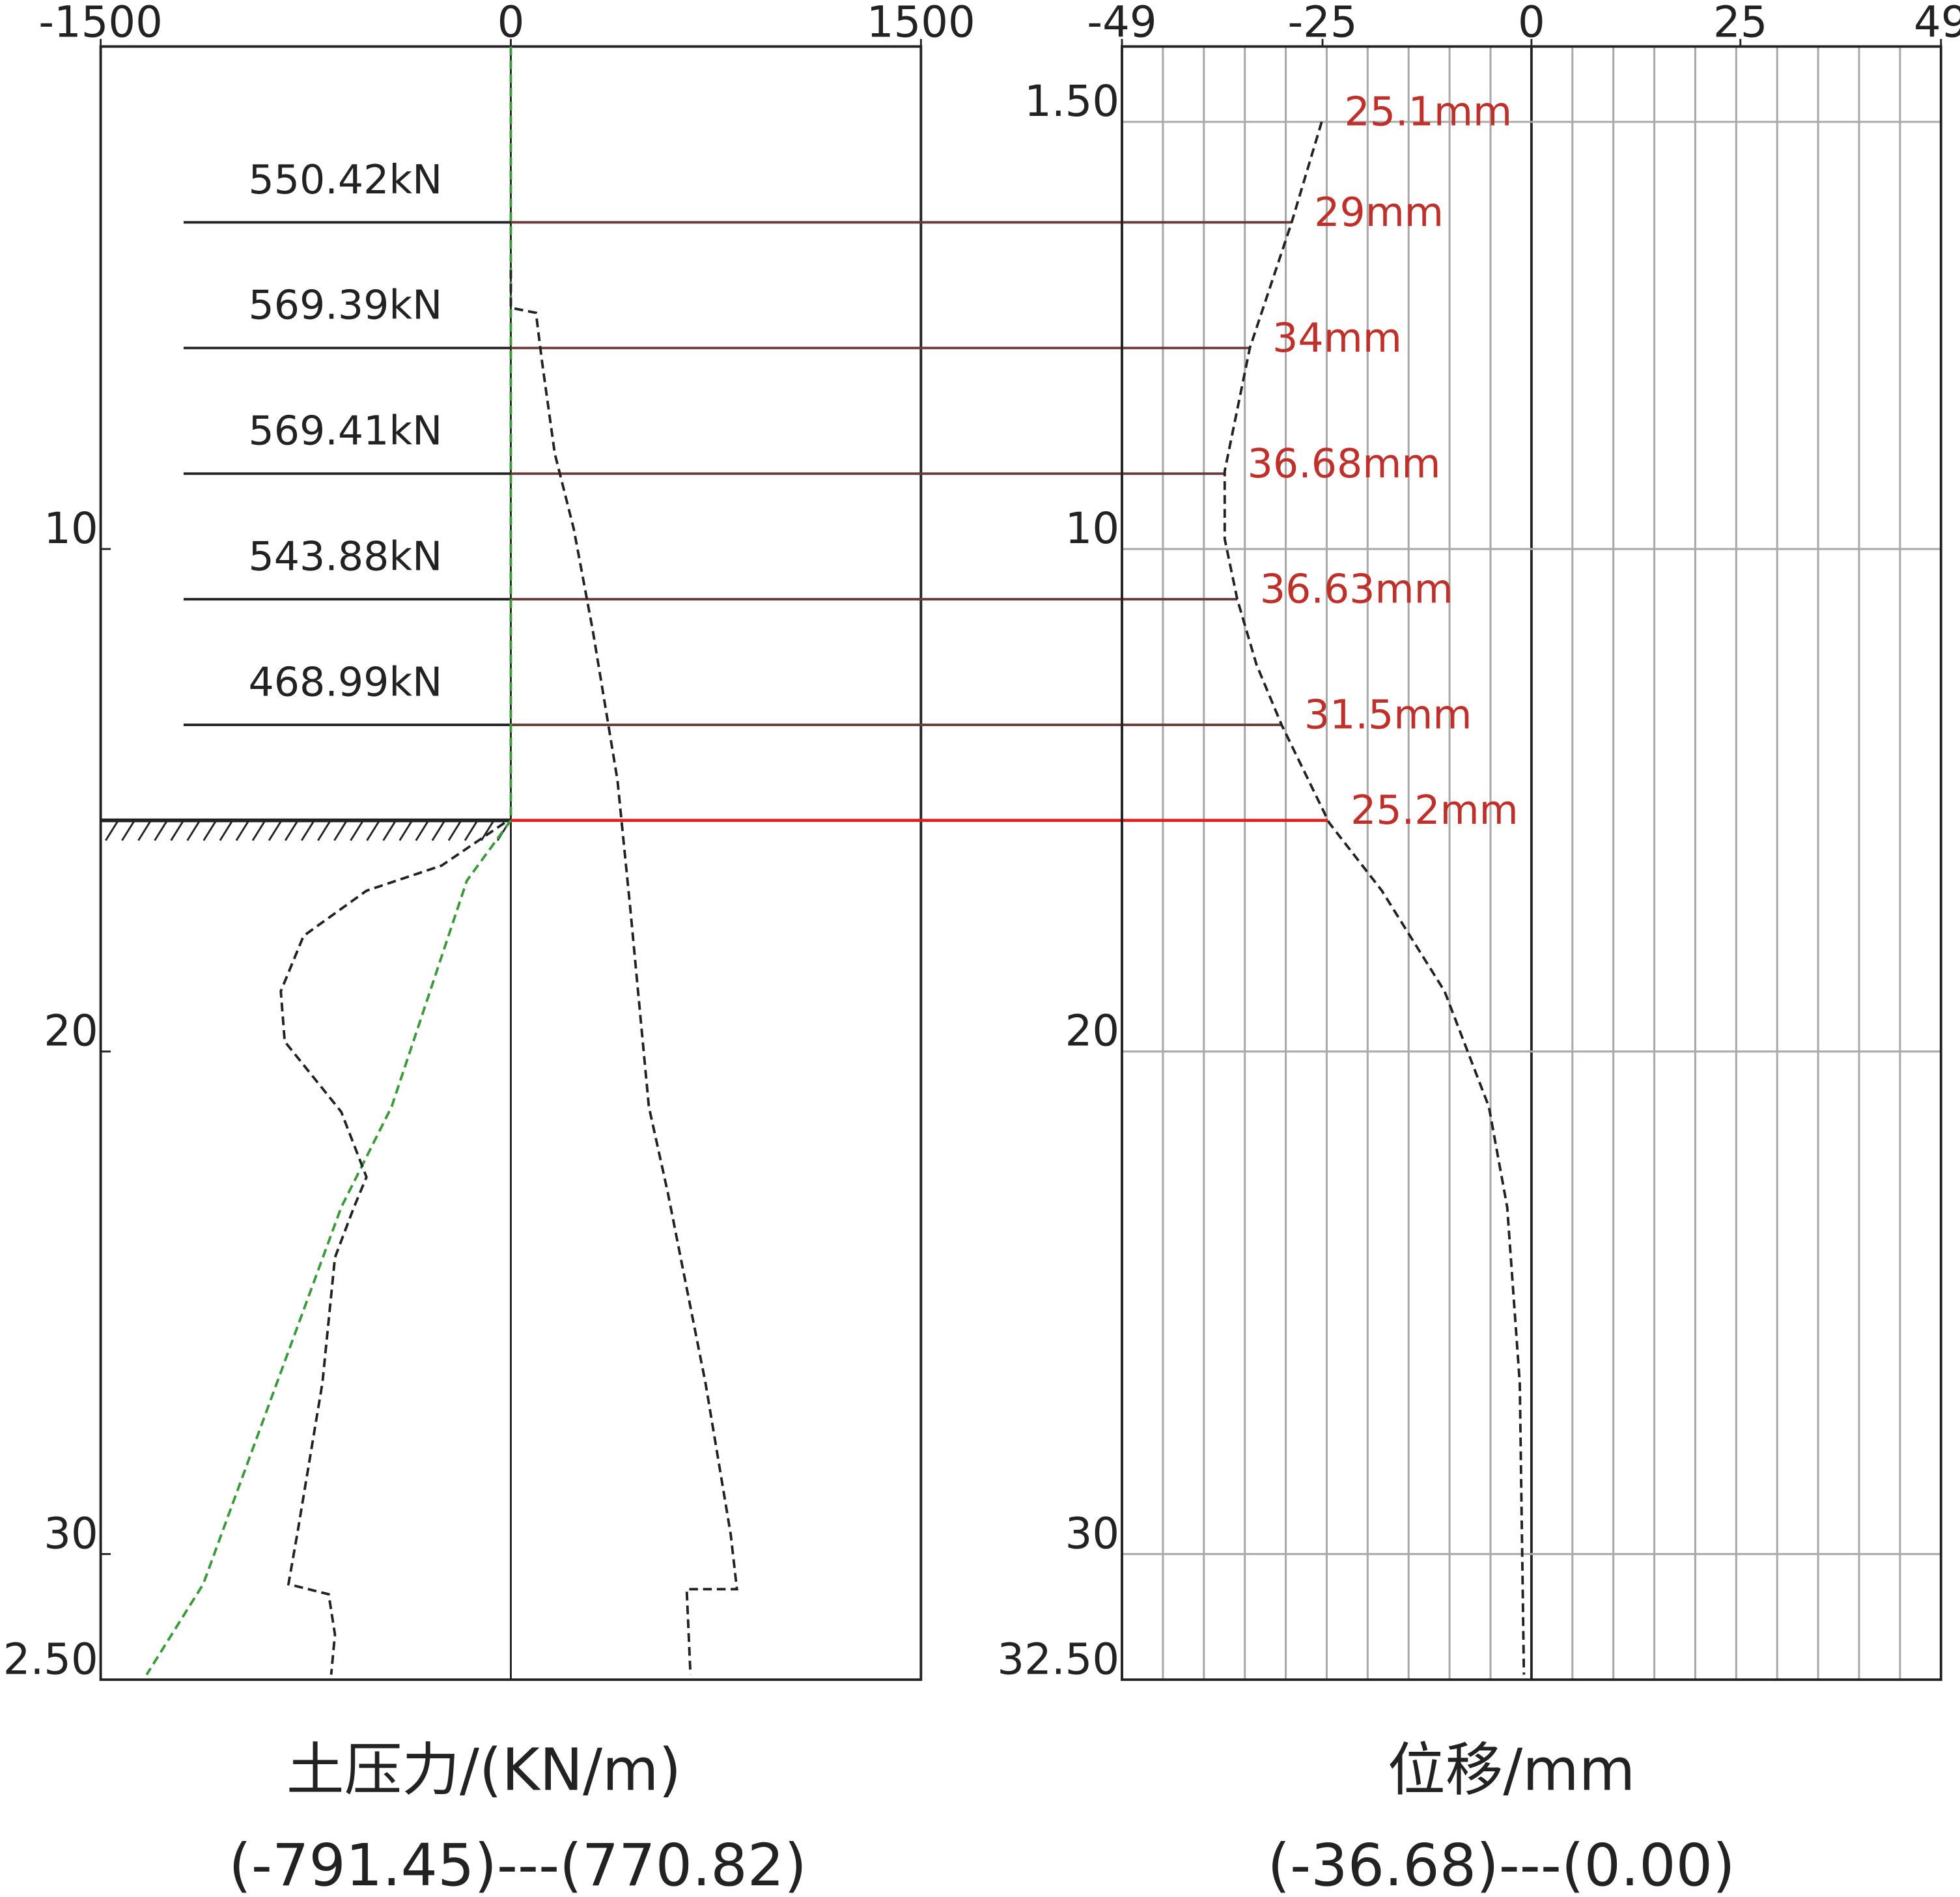  Describe the element at coordinates (1345, 463) in the screenshot. I see `displacement-label: 36.68mm` at that location.